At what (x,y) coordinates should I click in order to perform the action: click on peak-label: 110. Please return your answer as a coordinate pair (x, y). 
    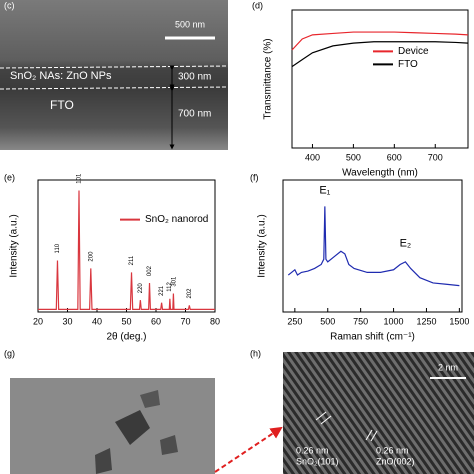
    Looking at the image, I should click on (58, 248).